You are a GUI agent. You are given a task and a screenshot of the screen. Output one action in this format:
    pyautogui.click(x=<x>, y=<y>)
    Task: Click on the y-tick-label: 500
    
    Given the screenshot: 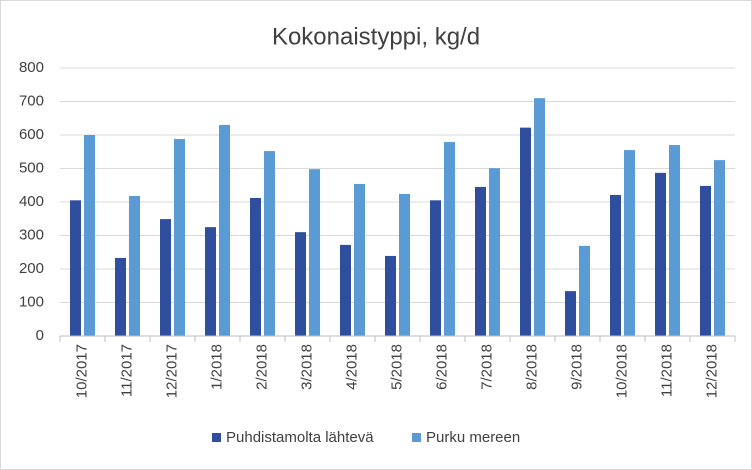 What is the action you would take?
    pyautogui.click(x=31, y=167)
    